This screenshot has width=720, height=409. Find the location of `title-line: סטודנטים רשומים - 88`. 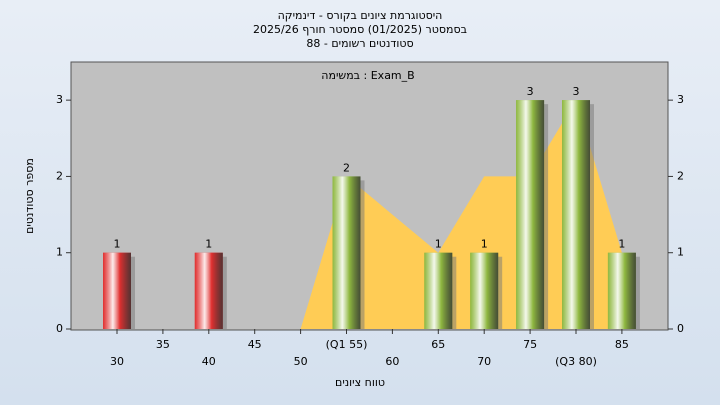

title-line: סטודנטים רשומים - 88 is located at coordinates (359, 43).